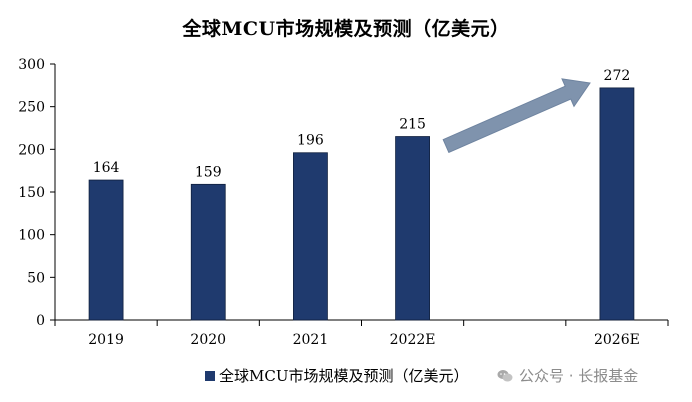 This screenshot has height=402, width=692. What do you see at coordinates (31, 236) in the screenshot?
I see `y-tick-label: 100` at bounding box center [31, 236].